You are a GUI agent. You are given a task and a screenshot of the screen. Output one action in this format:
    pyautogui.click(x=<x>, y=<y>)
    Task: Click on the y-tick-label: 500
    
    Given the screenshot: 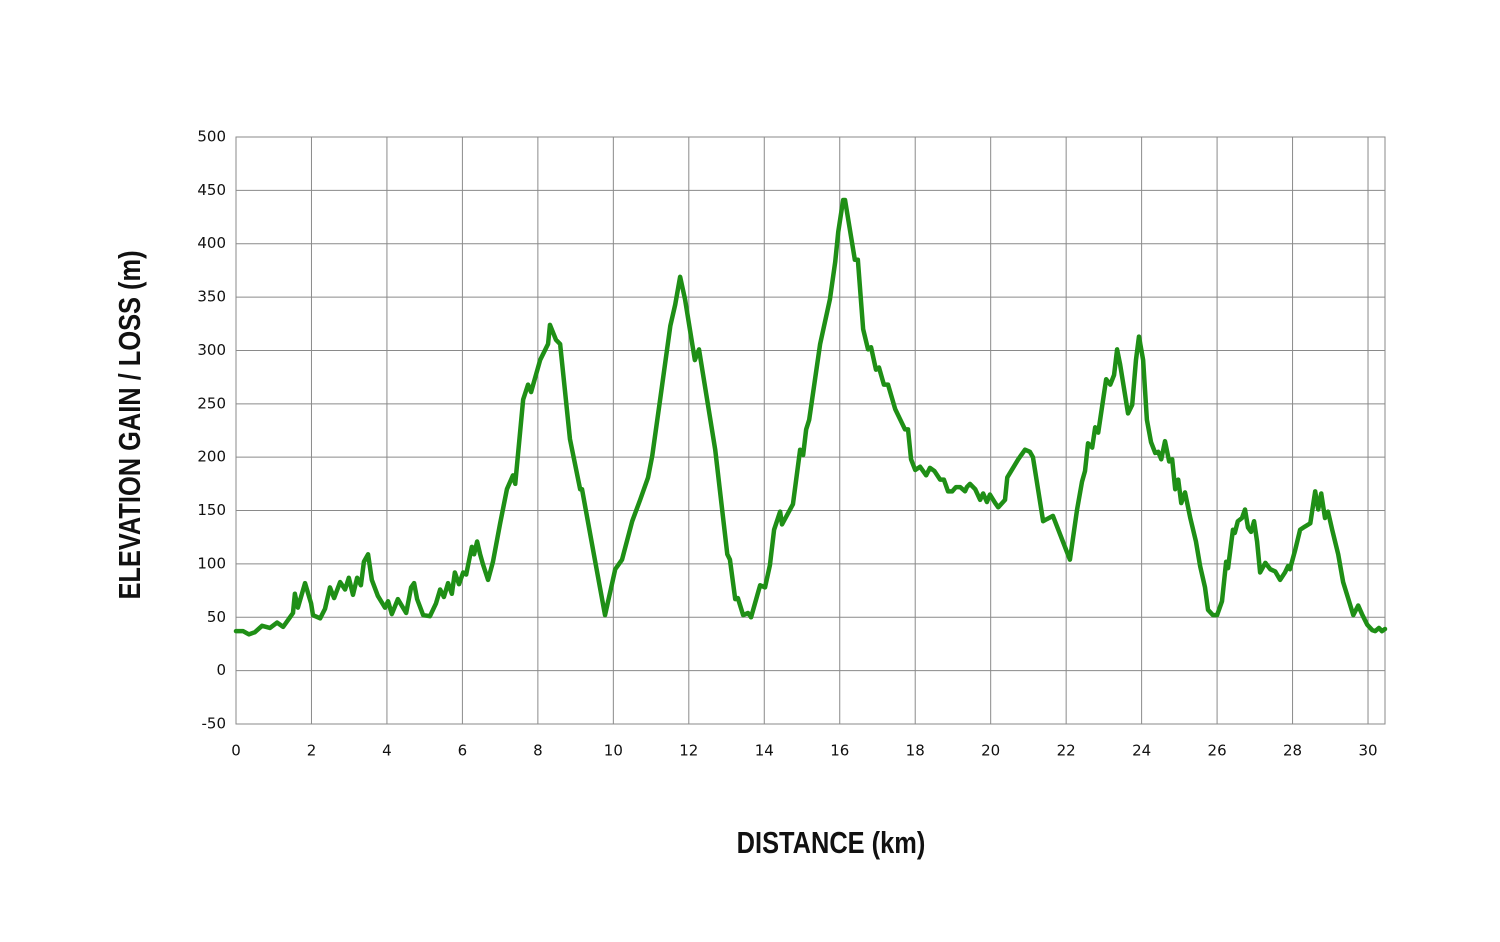 What is the action you would take?
    pyautogui.click(x=211, y=137)
    